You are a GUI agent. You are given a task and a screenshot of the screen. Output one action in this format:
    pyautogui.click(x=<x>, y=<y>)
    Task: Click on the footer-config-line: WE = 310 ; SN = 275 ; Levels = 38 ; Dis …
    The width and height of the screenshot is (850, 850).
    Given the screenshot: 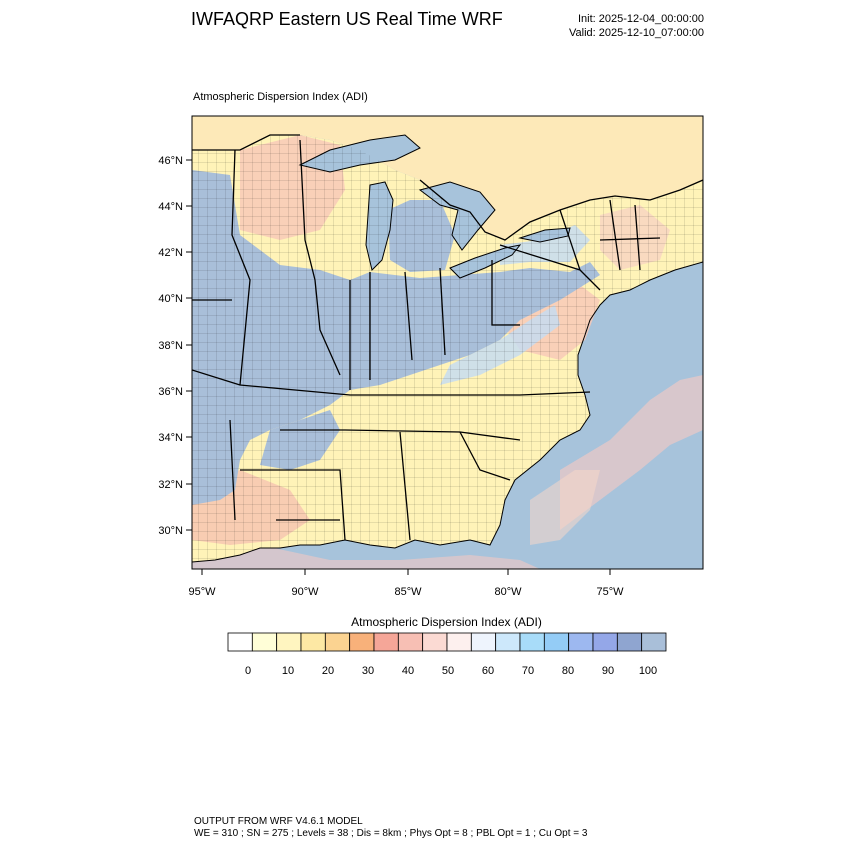 What is the action you would take?
    pyautogui.click(x=391, y=833)
    